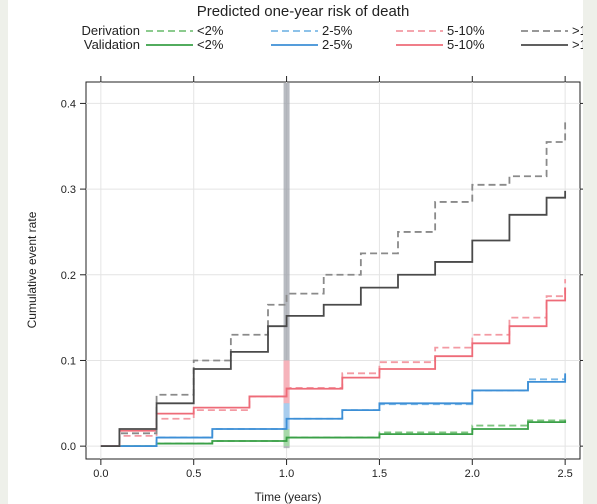  What do you see at coordinates (303, 11) in the screenshot?
I see `legend-title: Predicted one-year risk of death` at bounding box center [303, 11].